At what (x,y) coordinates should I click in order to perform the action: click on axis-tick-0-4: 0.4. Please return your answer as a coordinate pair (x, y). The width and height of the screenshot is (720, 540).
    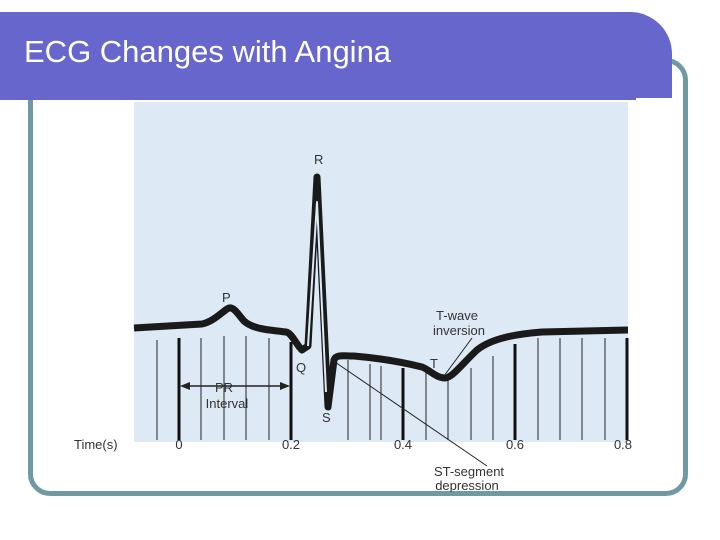
    Looking at the image, I should click on (403, 444).